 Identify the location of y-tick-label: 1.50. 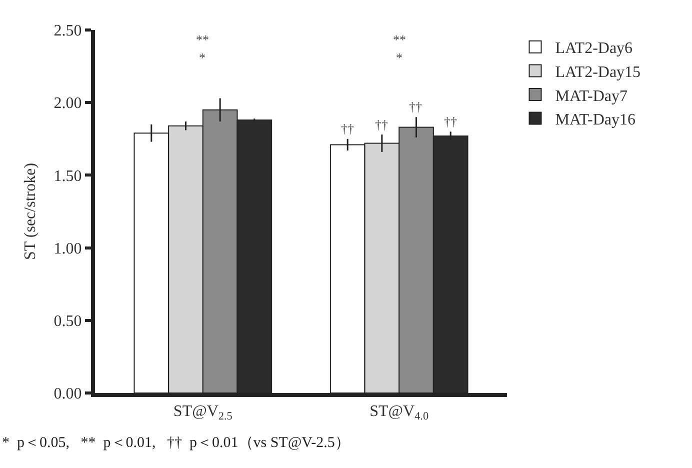
(68, 176).